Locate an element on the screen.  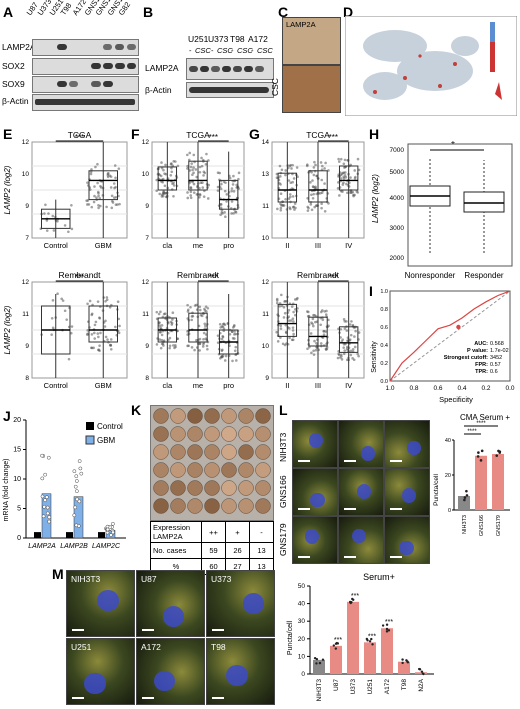
nucleus is located at coordinates (253, 604).